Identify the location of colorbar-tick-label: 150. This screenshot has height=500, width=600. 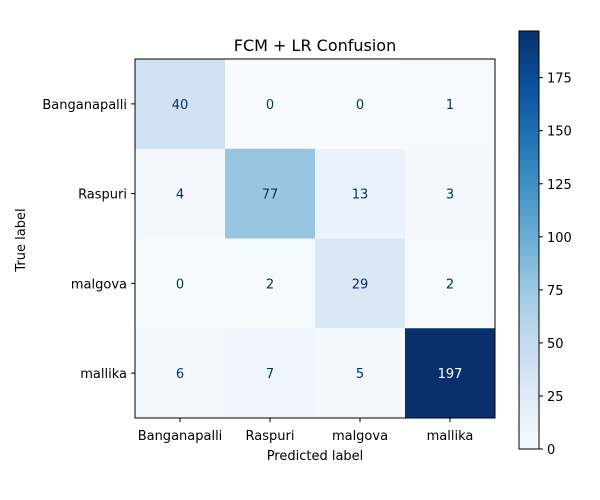
(559, 132).